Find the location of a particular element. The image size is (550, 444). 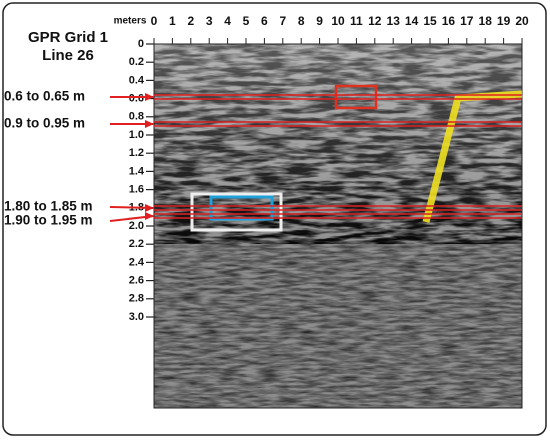

y-tick-label: 2.0 is located at coordinates (136, 226).